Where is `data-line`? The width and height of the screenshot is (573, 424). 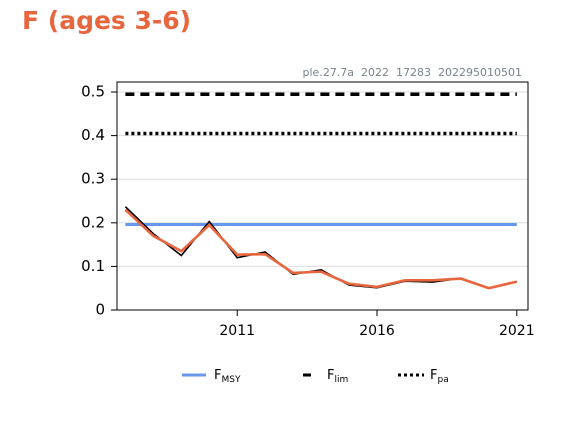 data-line is located at coordinates (321, 249).